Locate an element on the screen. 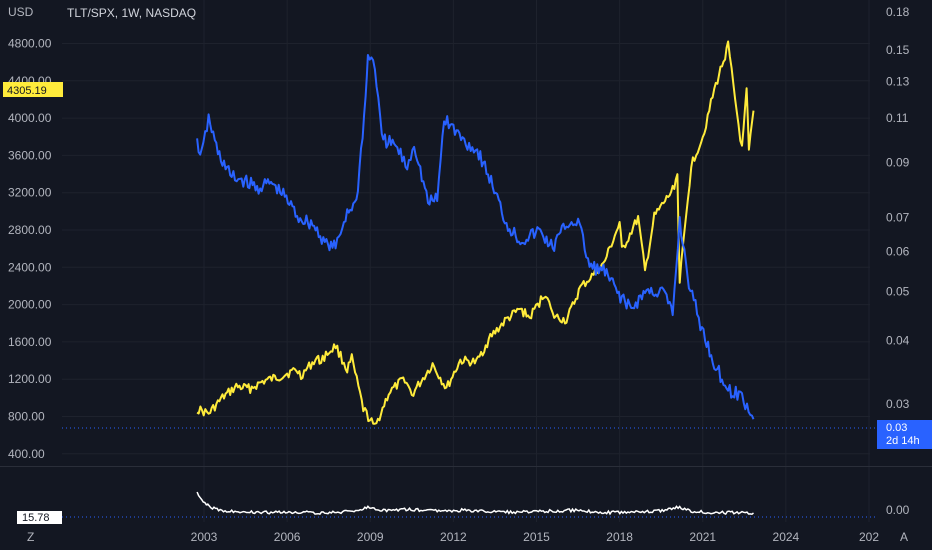  left-axis-tick-label: 4800.00 is located at coordinates (30, 44).